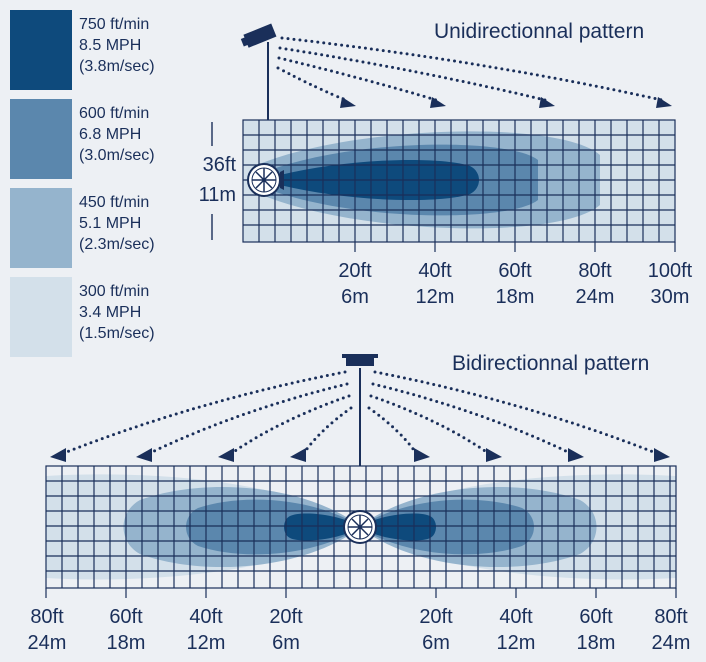  I want to click on legend-fpm: 300 ft/min, so click(114, 291).